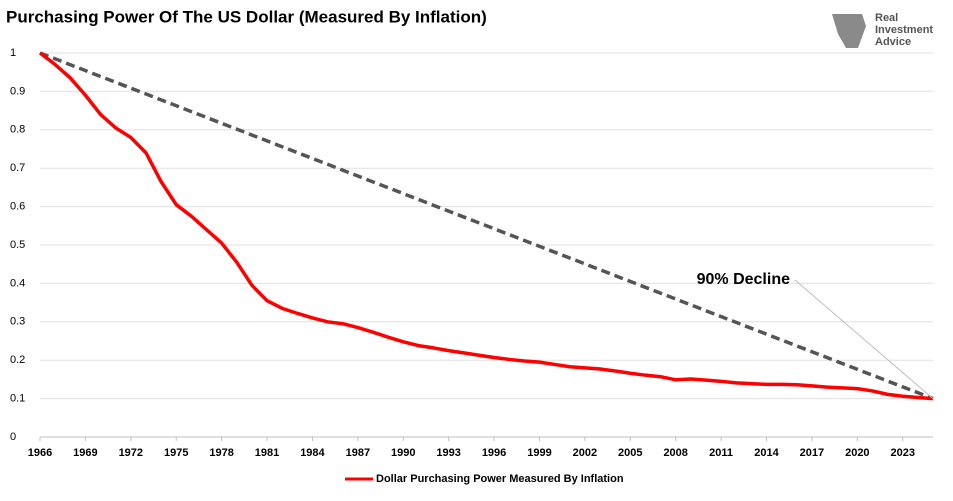  What do you see at coordinates (13, 437) in the screenshot?
I see `y-tick-label: 0` at bounding box center [13, 437].